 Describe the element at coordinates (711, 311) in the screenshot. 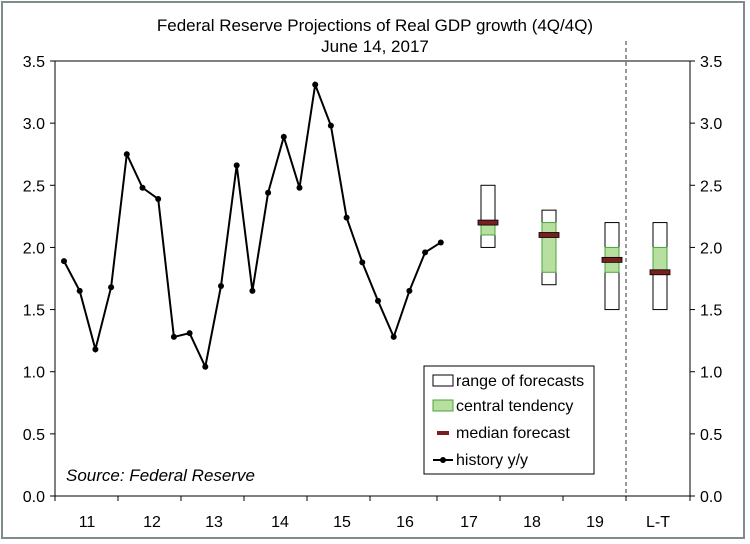

I see `y-tick-label-right: 1.5` at that location.